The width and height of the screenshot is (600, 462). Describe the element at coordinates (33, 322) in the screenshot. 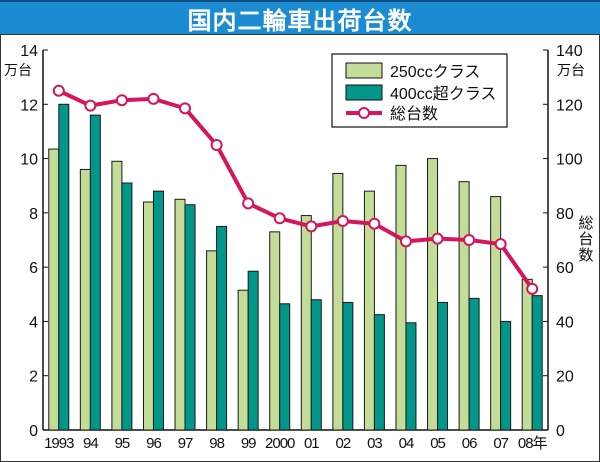

I see `left-tick-label: 4` at that location.